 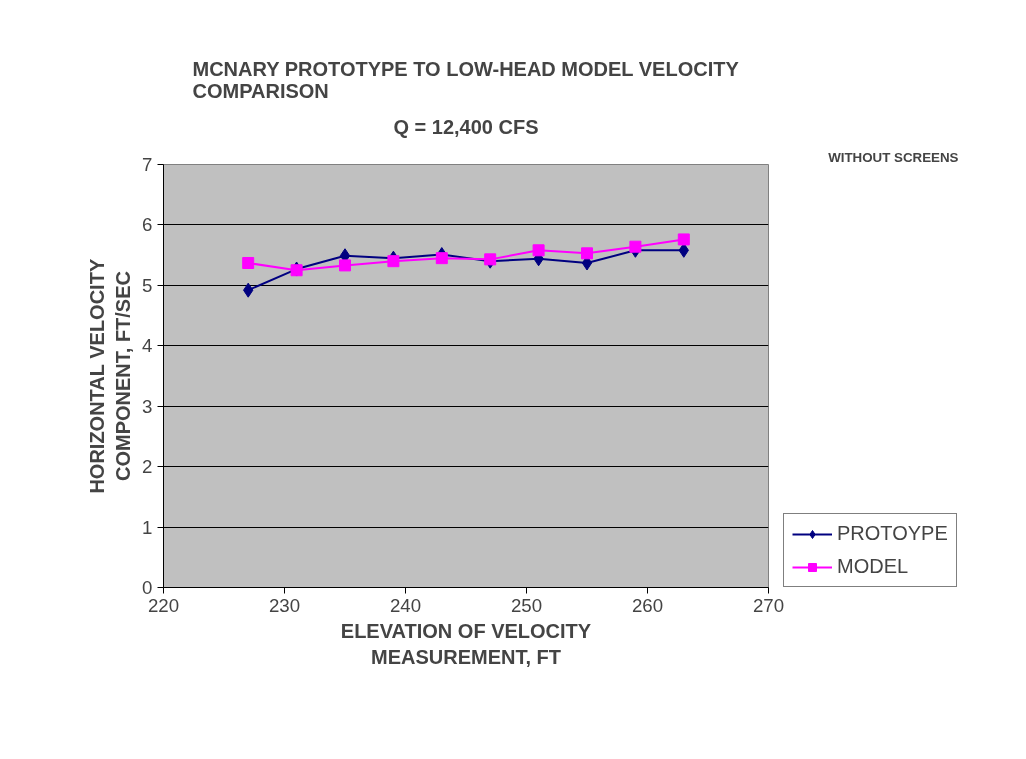 I want to click on y-axis-title: HORIZONTAL VELOCITY COMPONENT, FT/SEC, so click(x=110, y=376).